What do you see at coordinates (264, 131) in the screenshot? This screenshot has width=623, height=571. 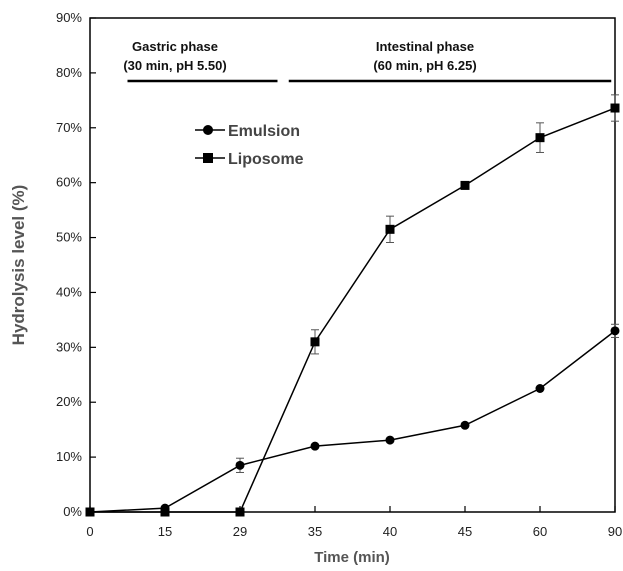 I see `legend-emulsion-label: Emulsion` at bounding box center [264, 131].